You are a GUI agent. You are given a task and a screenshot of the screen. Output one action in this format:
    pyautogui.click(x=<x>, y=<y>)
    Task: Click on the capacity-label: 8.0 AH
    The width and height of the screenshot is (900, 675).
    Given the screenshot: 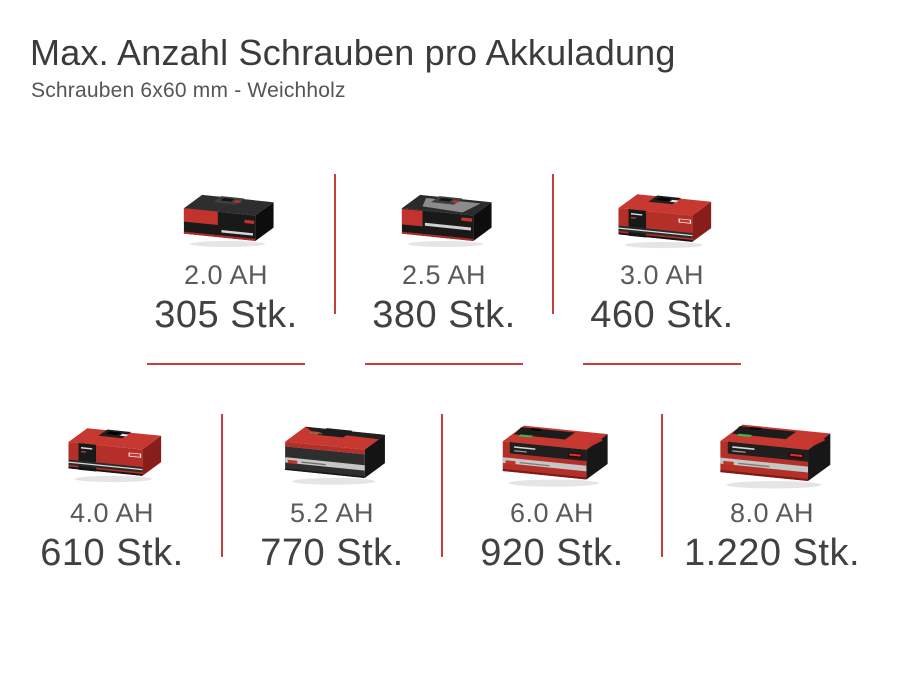 What is the action you would take?
    pyautogui.click(x=772, y=513)
    